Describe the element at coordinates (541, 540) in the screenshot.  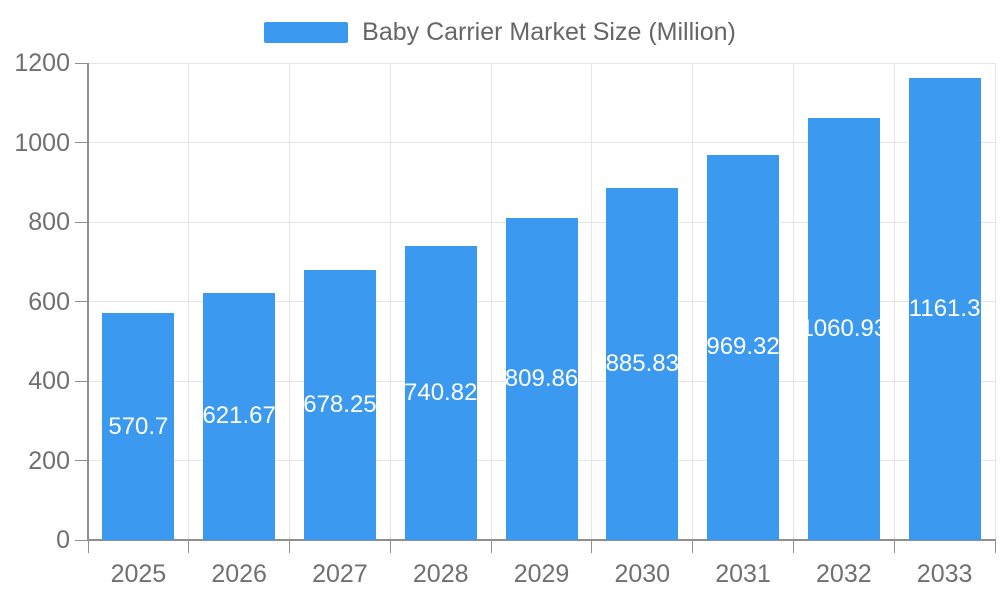
I see `x-axis-line` at that location.